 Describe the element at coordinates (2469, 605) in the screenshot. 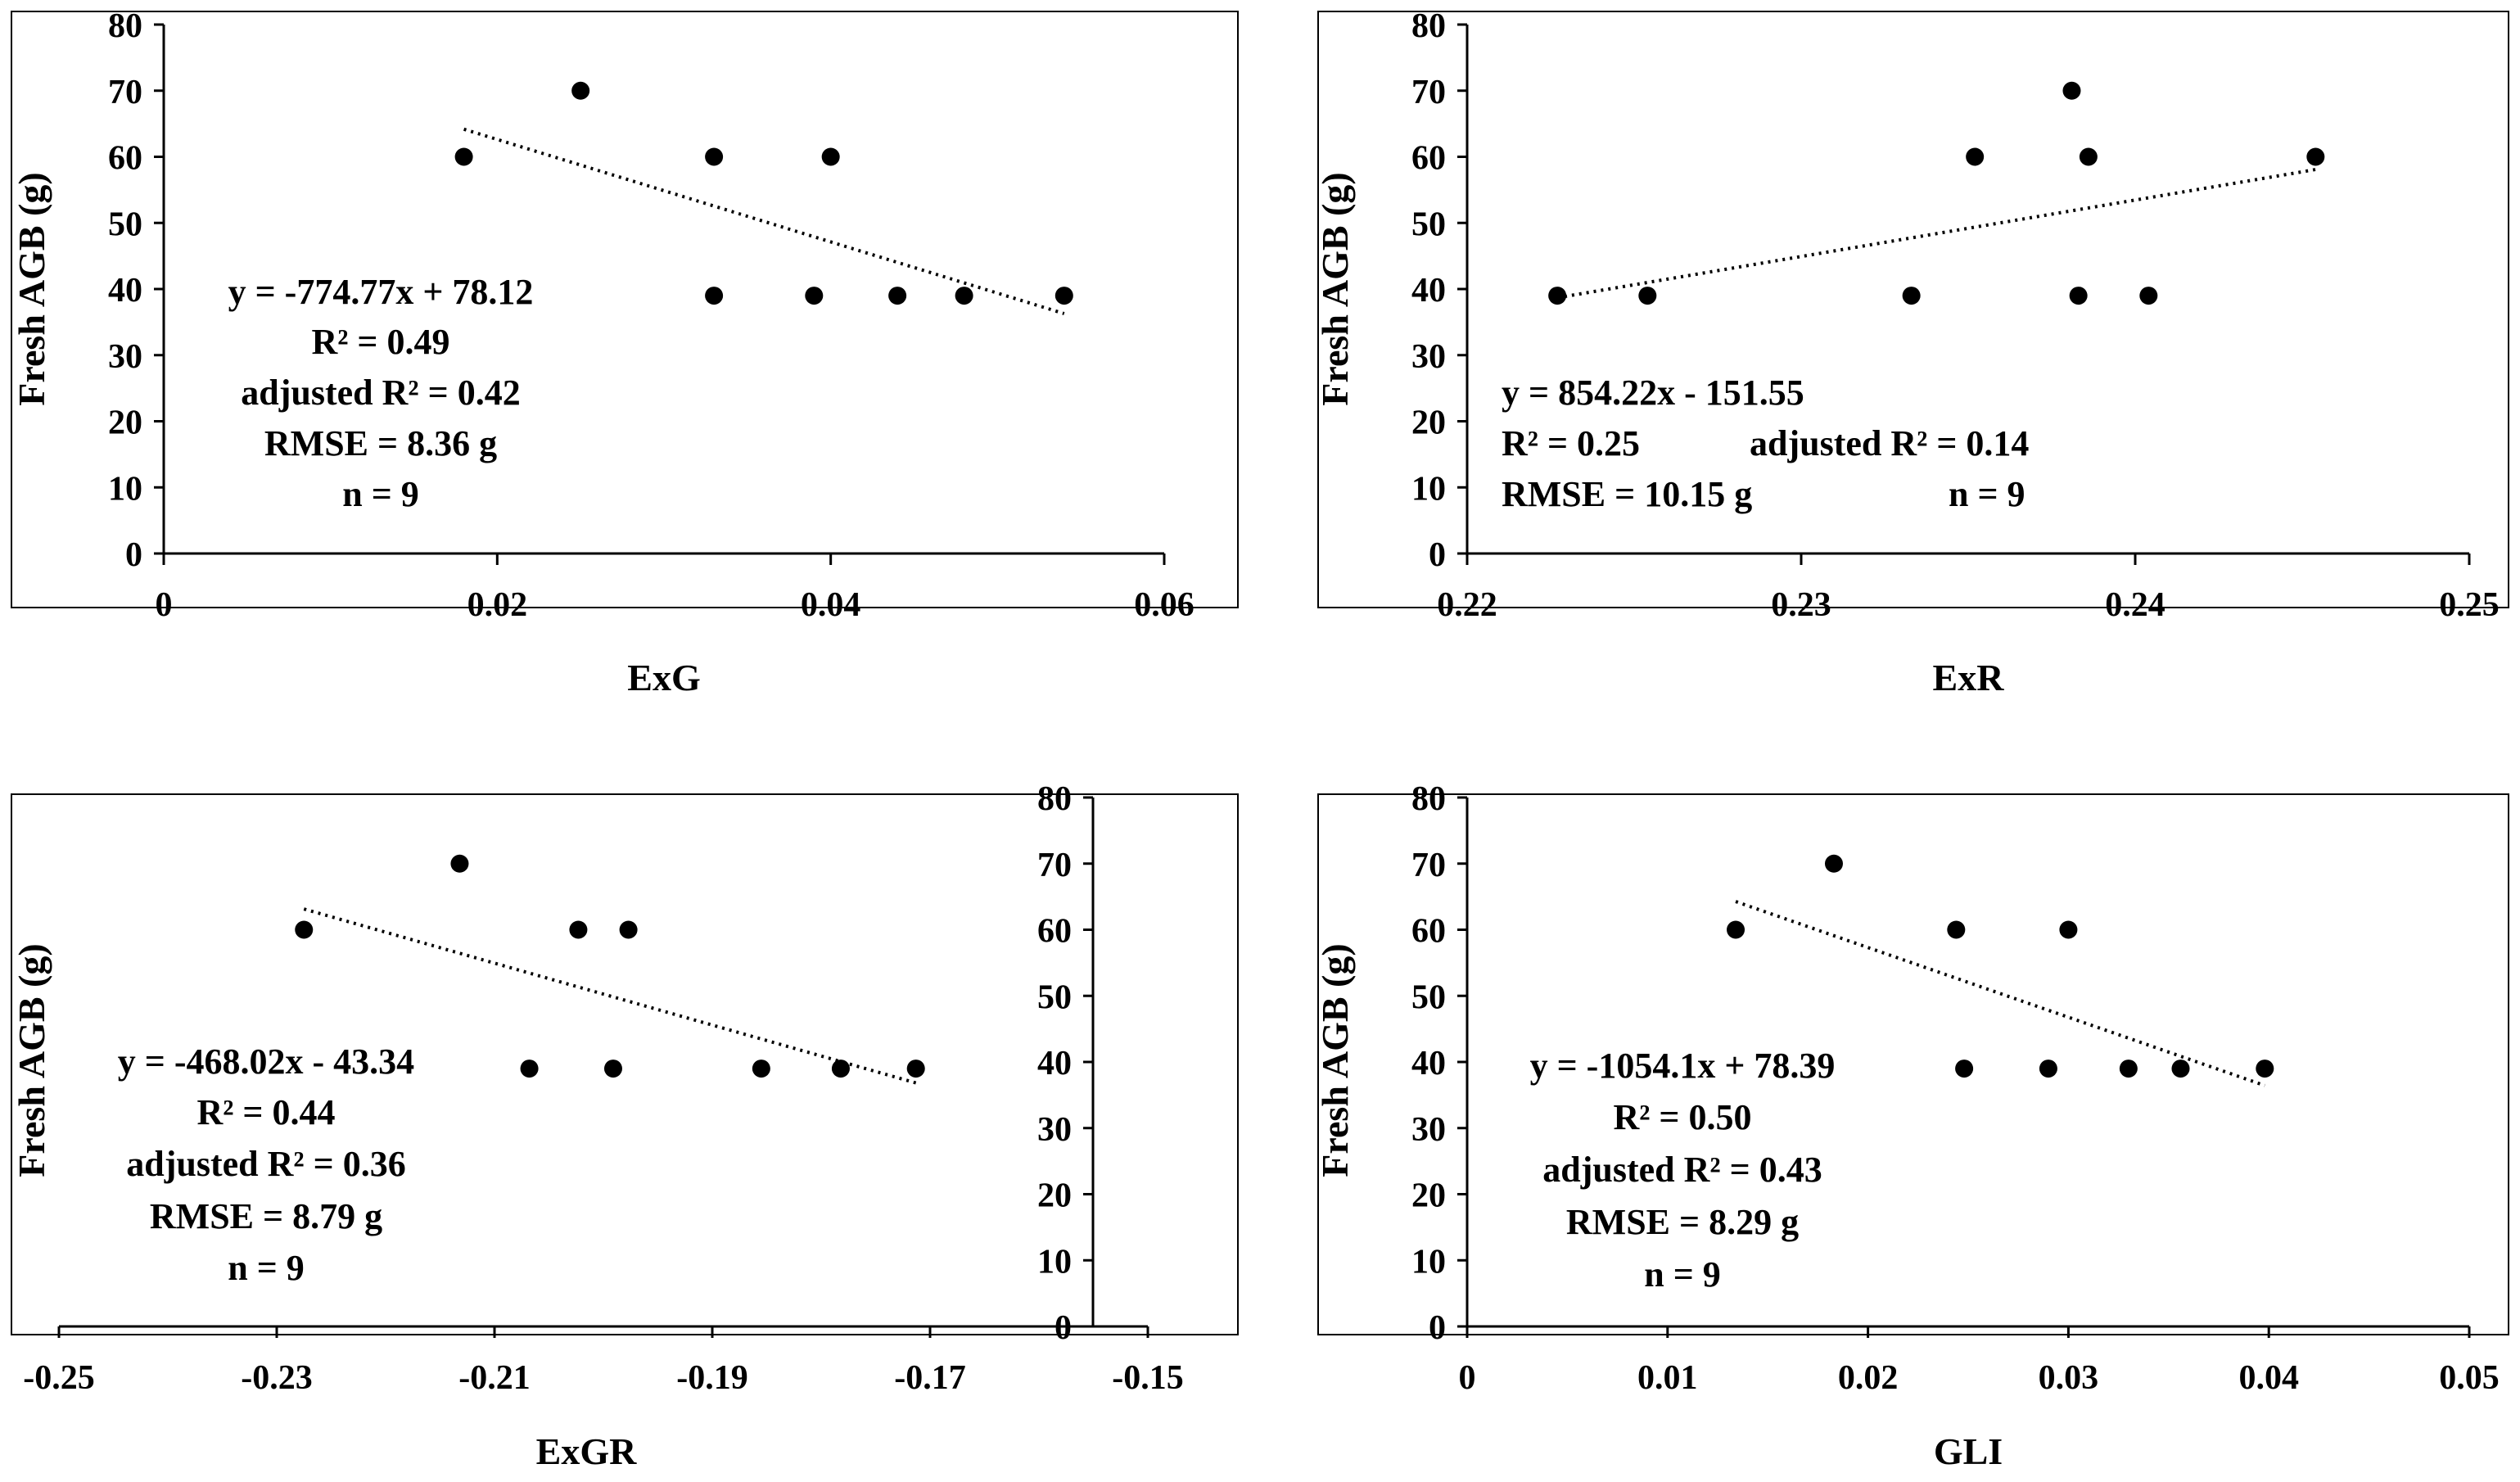

I see `x-tick-label: 0.25` at that location.